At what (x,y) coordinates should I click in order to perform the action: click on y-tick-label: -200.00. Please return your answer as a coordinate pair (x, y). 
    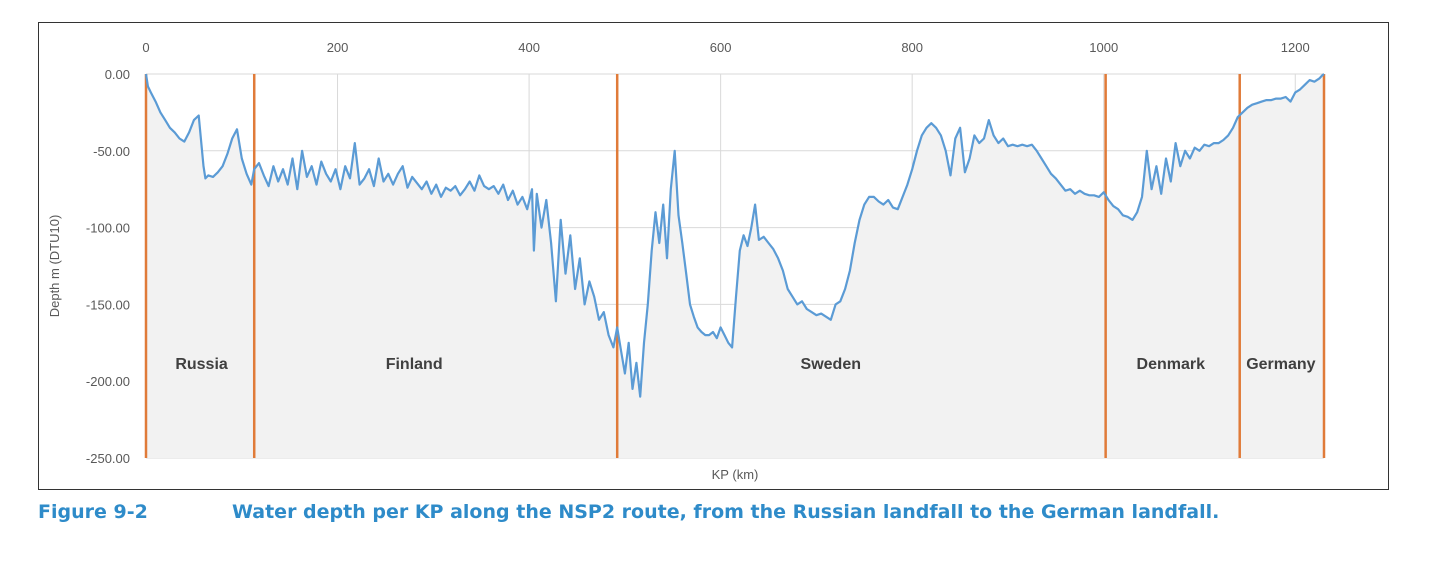
    Looking at the image, I should click on (108, 381).